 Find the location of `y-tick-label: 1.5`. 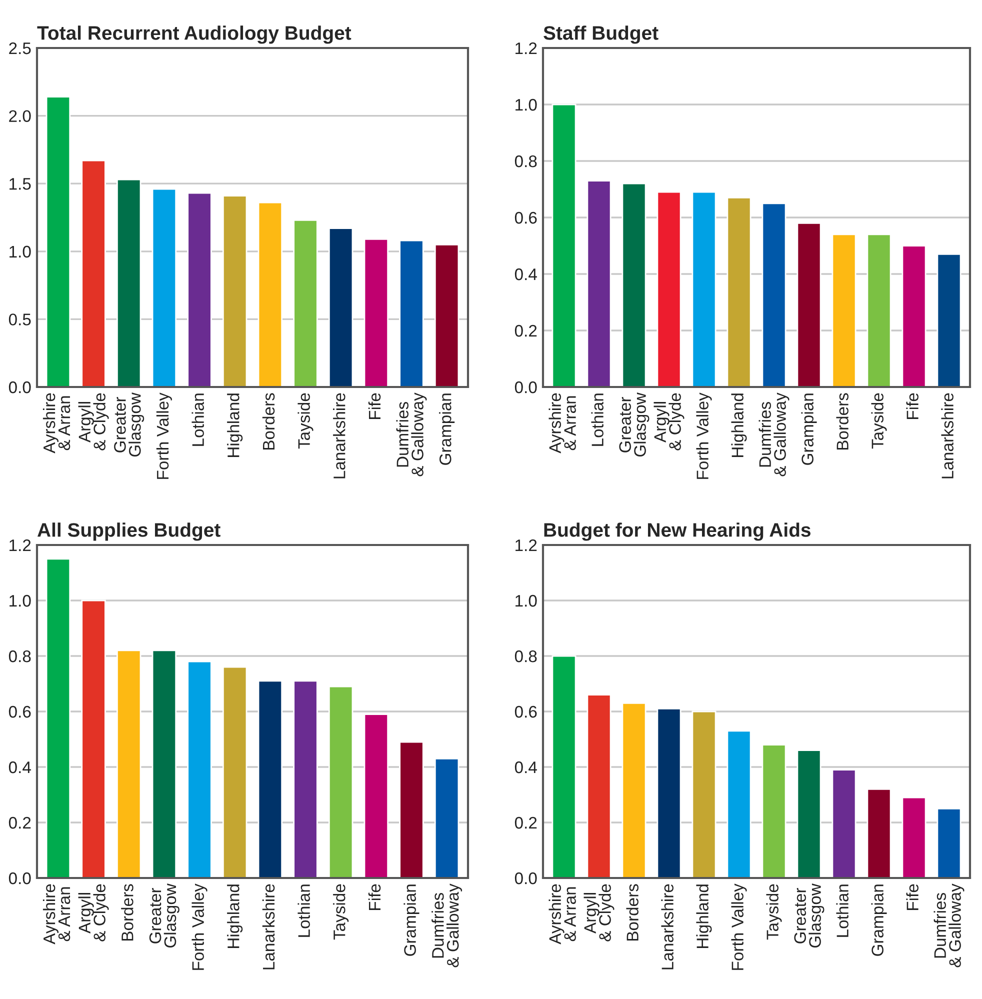

y-tick-label: 1.5 is located at coordinates (20, 184).